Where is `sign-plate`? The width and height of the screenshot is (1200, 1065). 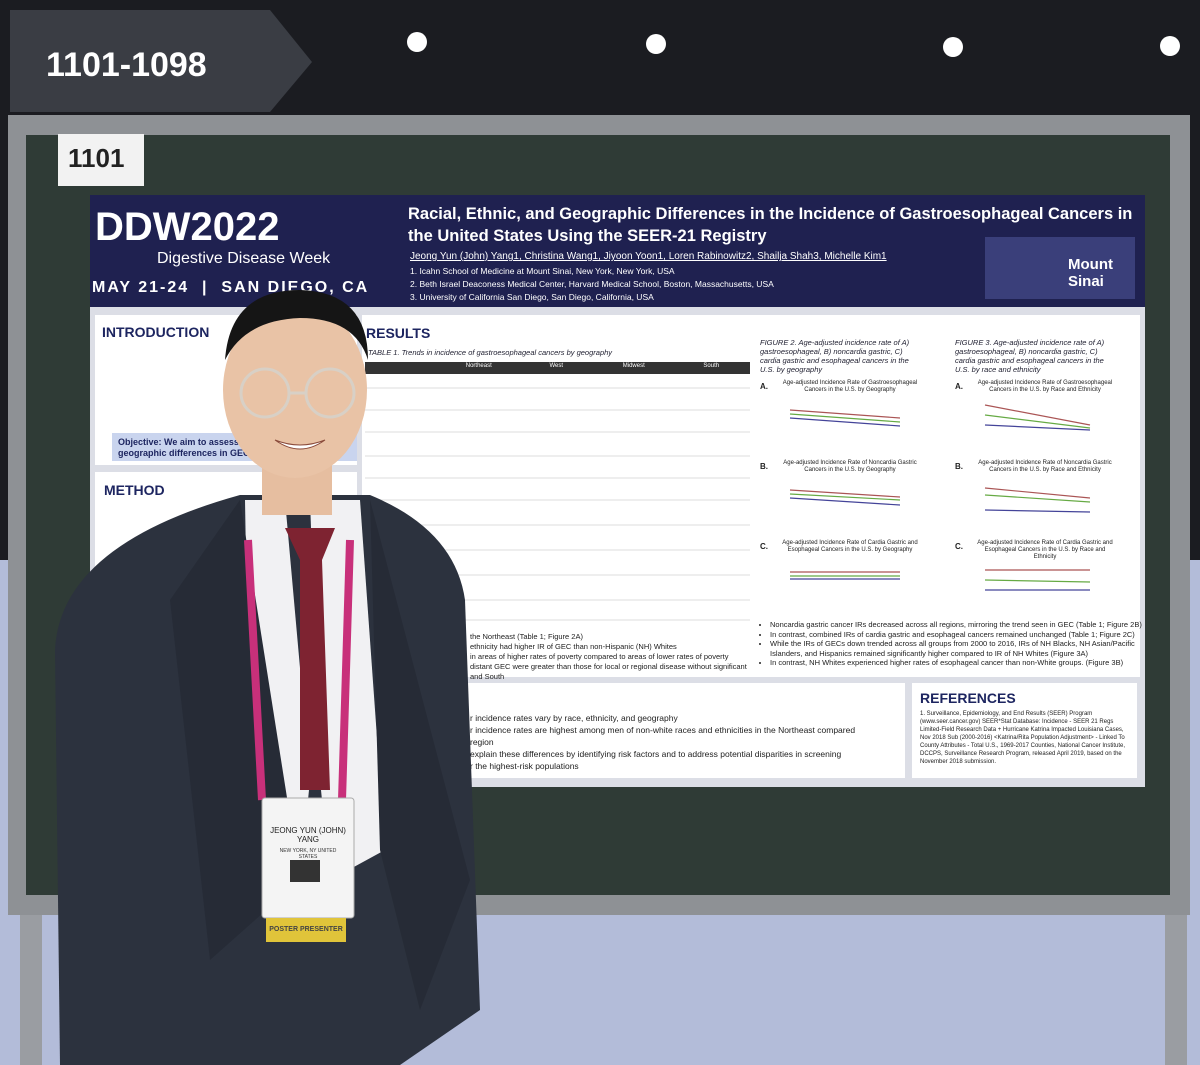 sign-plate is located at coordinates (161, 61).